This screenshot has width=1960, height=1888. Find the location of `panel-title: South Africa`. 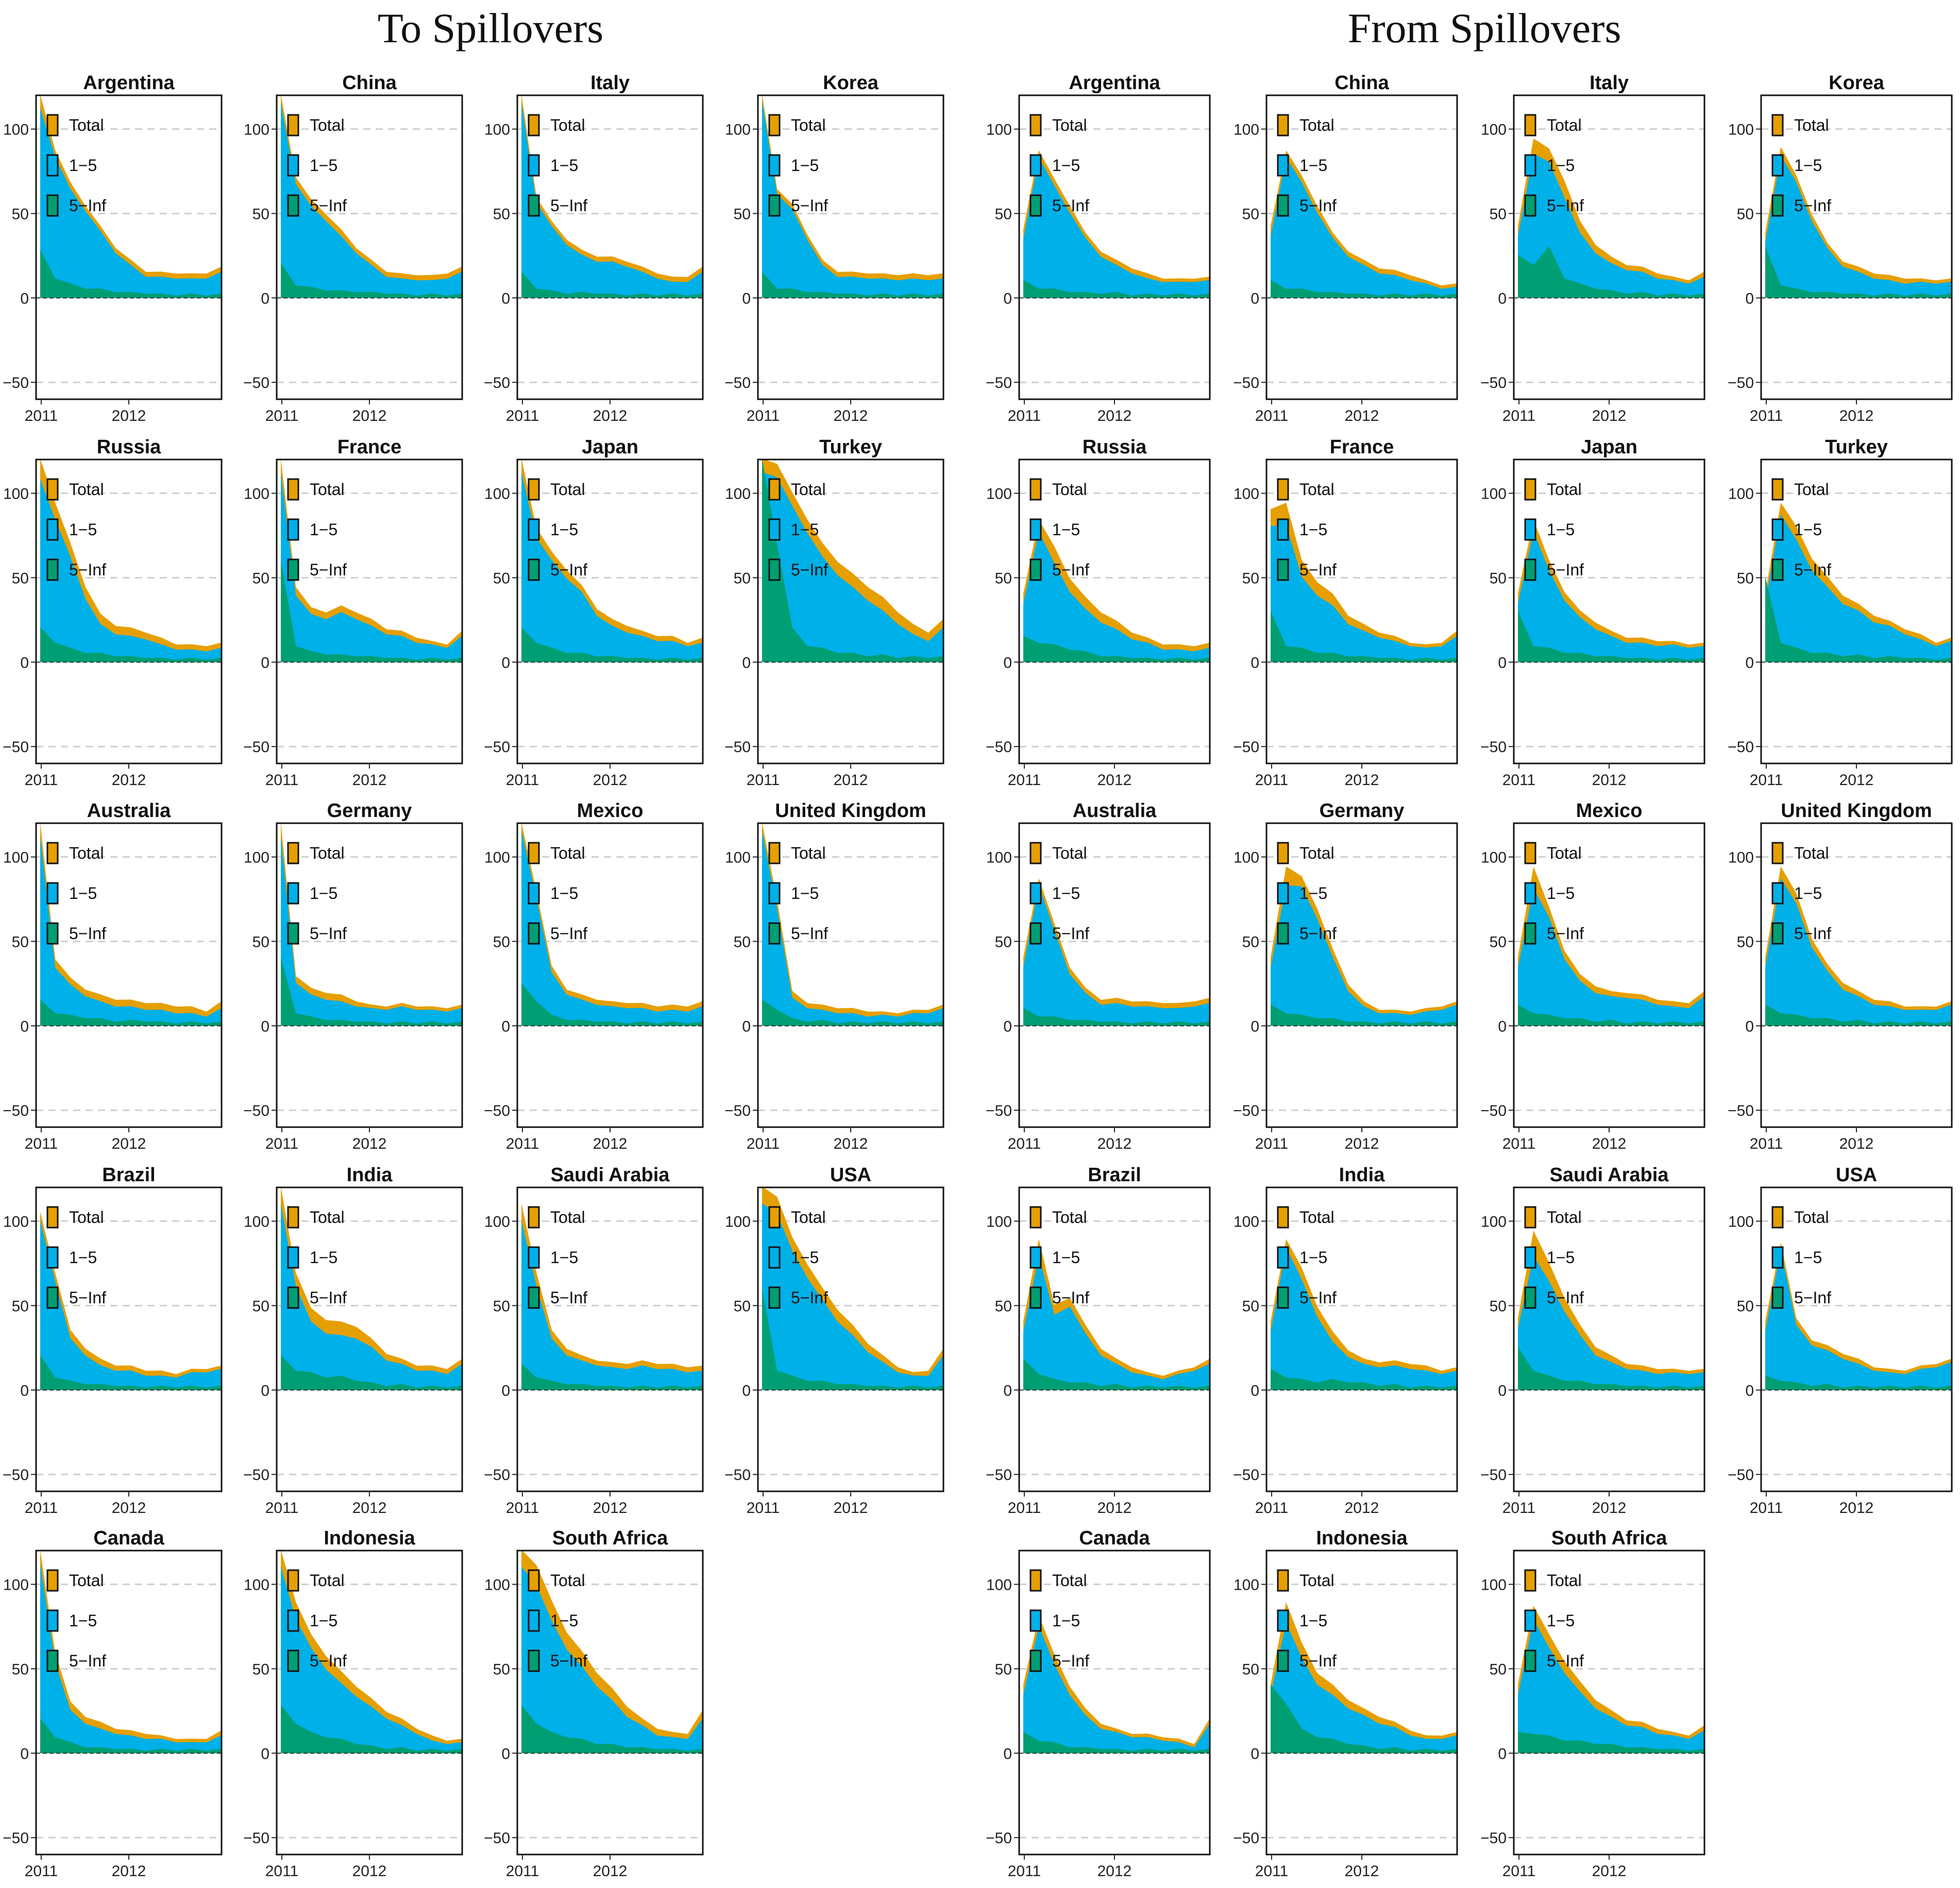

panel-title: South Africa is located at coordinates (610, 1538).